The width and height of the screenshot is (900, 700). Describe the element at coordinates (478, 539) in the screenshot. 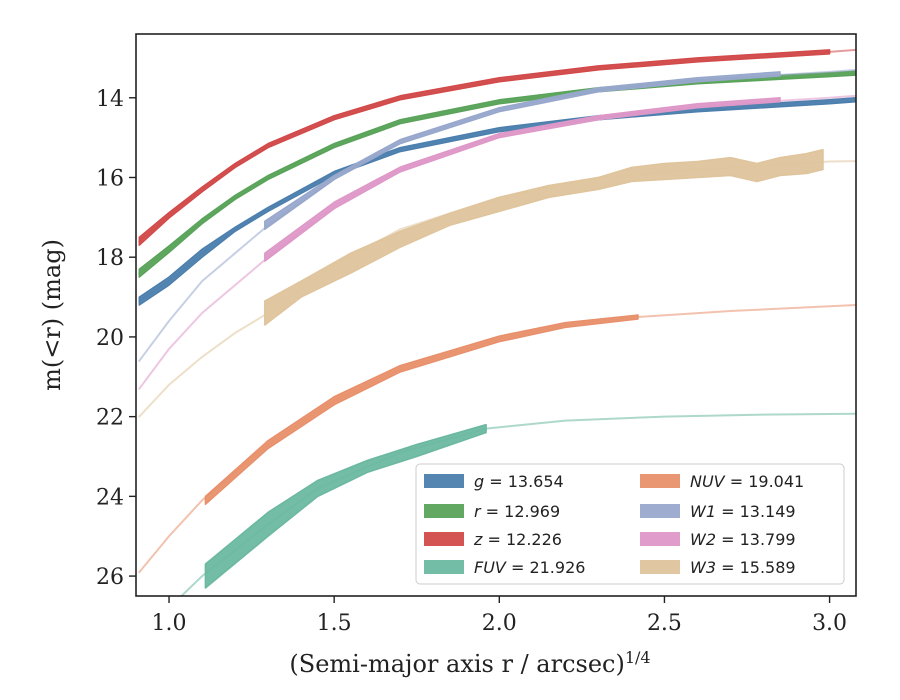

I see `legend-band-name: z` at that location.